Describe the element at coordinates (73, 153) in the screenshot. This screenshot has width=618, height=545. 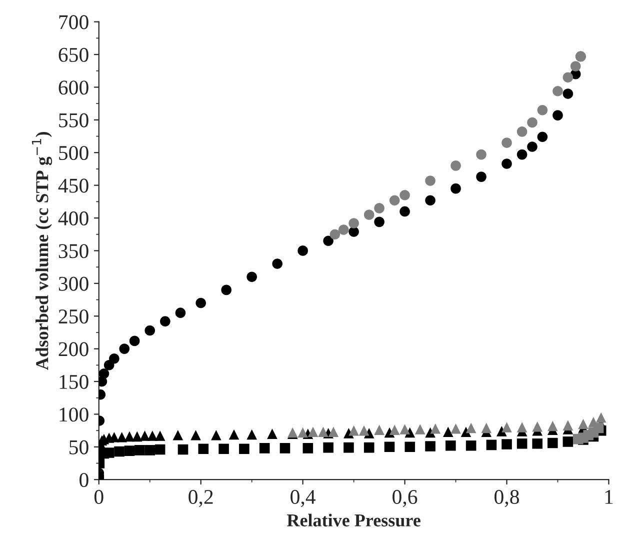
I see `y-tick-label: 500` at that location.